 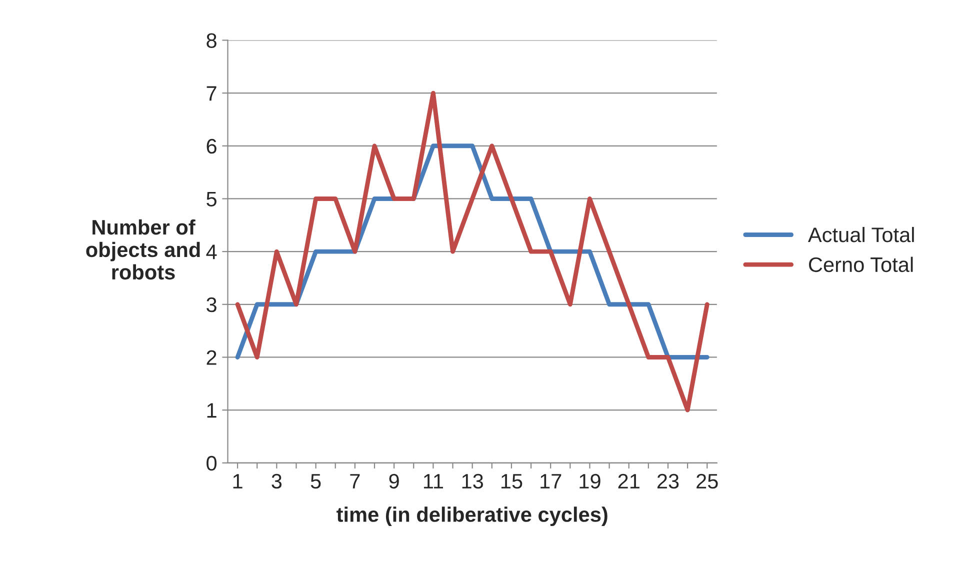 I want to click on x-tick-label: 25, so click(x=707, y=481).